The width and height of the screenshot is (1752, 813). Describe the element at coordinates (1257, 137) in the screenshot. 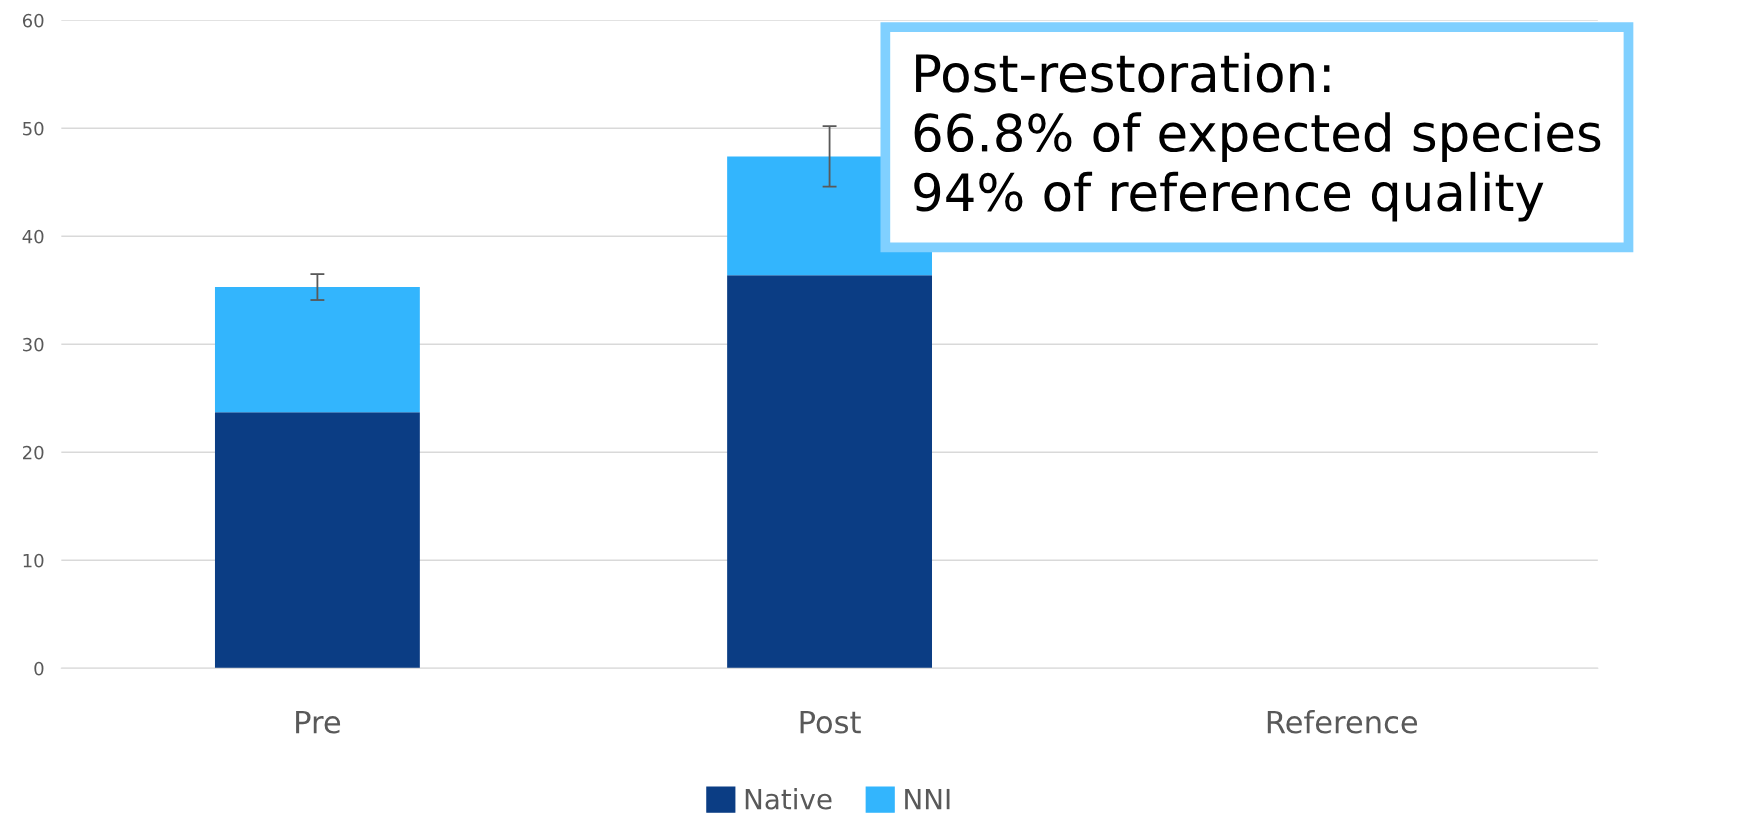

I see `annotation: Post-restoration: 66.8% of expected species 94% of reference quality` at that location.